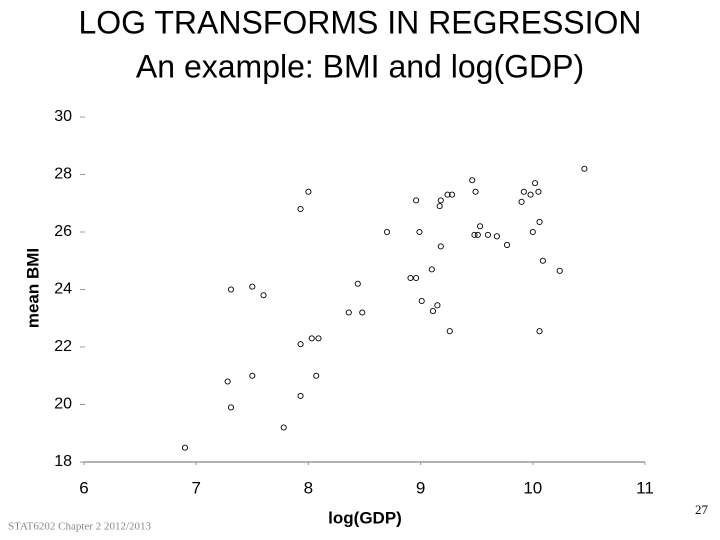 The image size is (720, 540). Describe the element at coordinates (63, 346) in the screenshot. I see `y-tick-label: 22` at that location.